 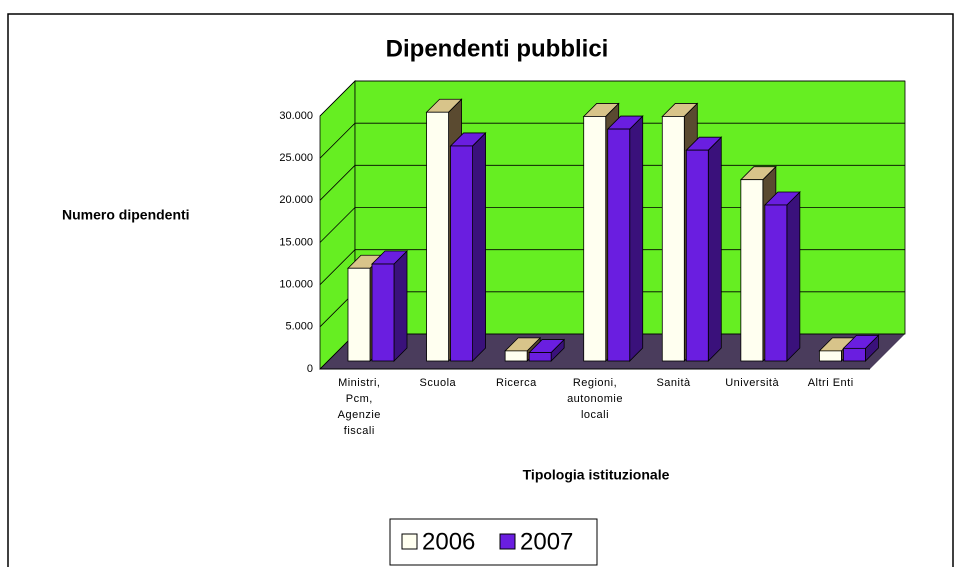 What do you see at coordinates (830, 383) in the screenshot?
I see `x-tick-label: Altri Enti` at bounding box center [830, 383].